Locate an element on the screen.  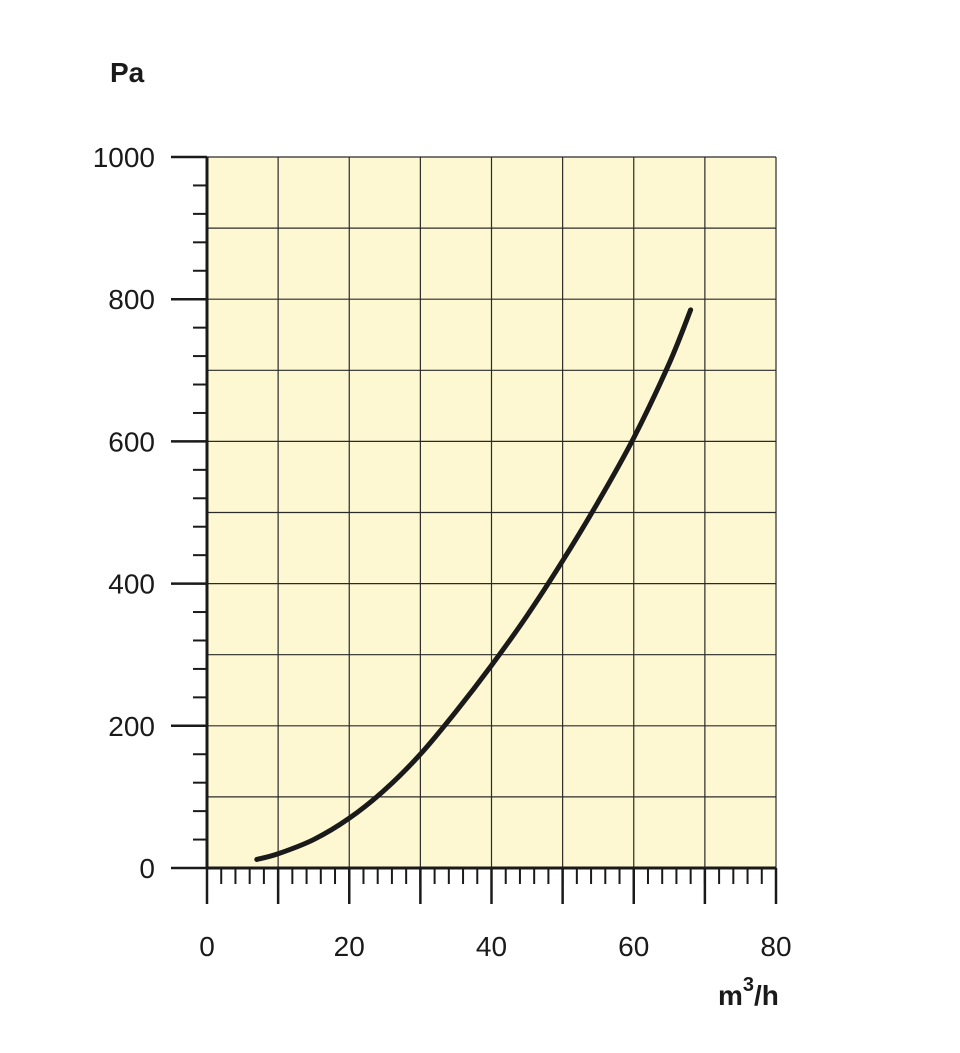
x-axis-label-base: m is located at coordinates (730, 995).